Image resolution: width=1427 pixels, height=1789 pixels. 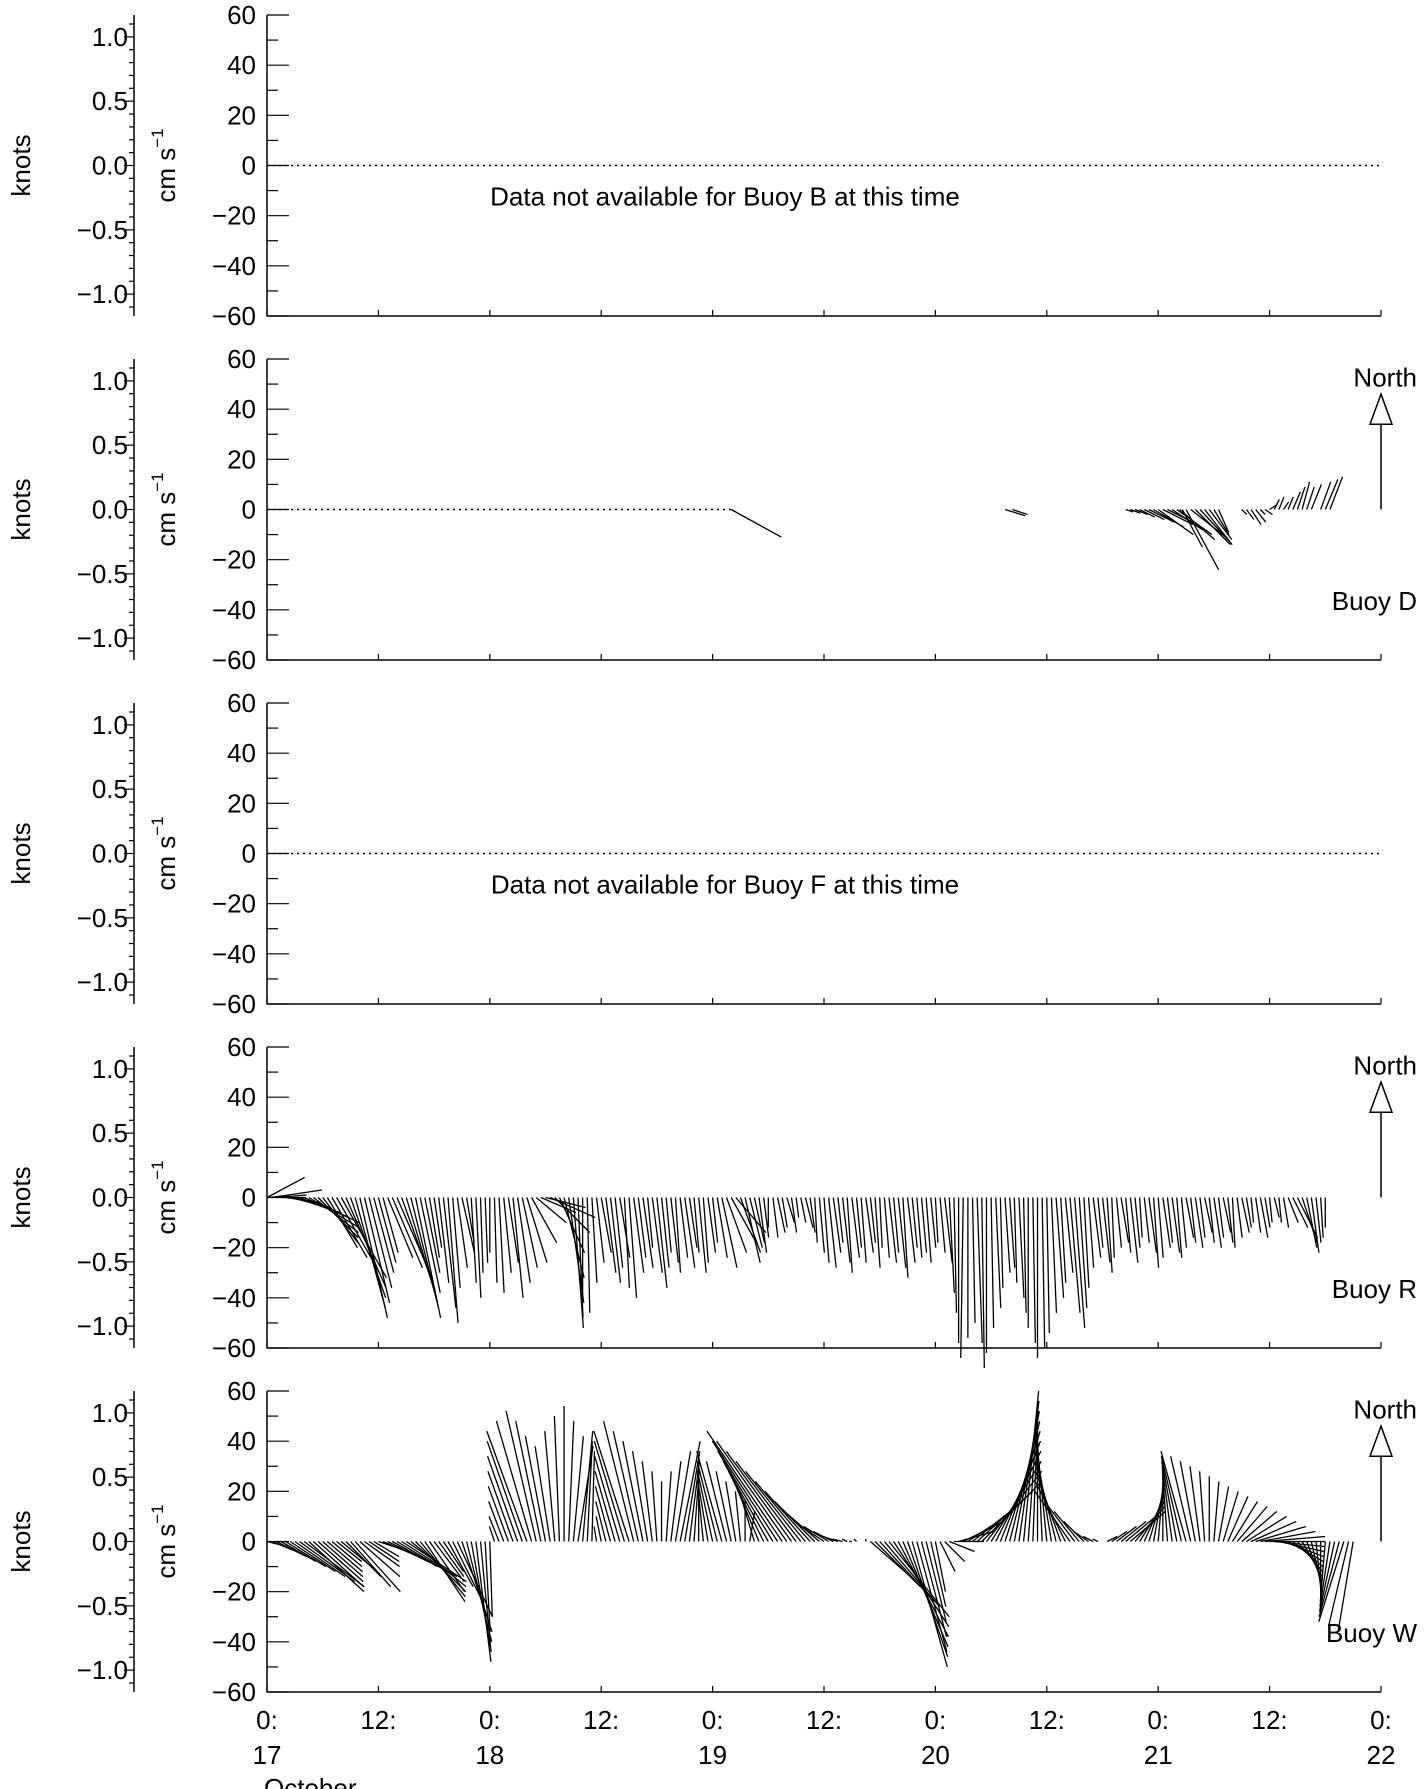 What do you see at coordinates (110, 1542) in the screenshot?
I see `knots-tick-label: 0.0` at bounding box center [110, 1542].